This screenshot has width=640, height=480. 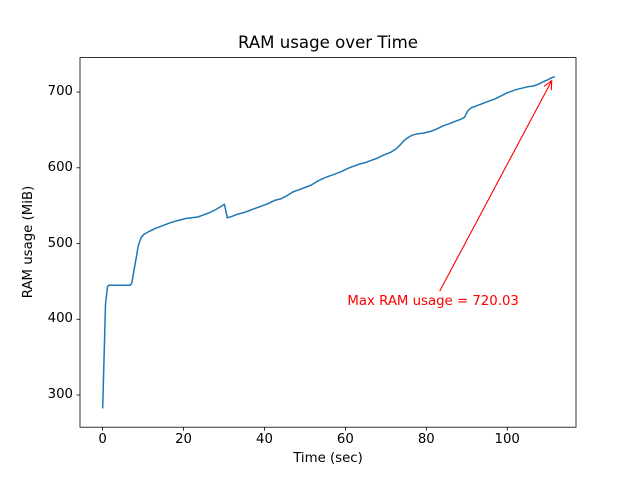 I want to click on x-tick-label: 80, so click(x=426, y=439).